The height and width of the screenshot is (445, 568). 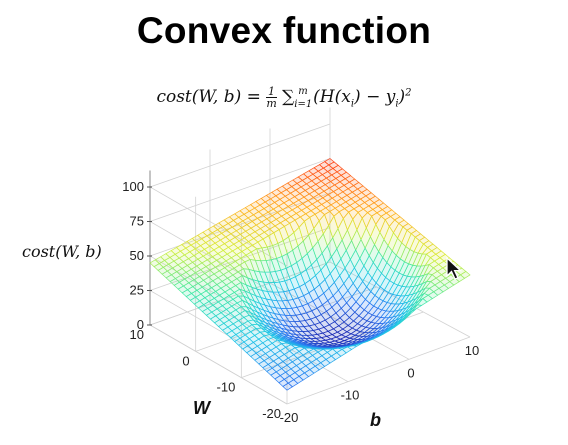 I want to click on slide-title: Convex function, so click(x=284, y=30).